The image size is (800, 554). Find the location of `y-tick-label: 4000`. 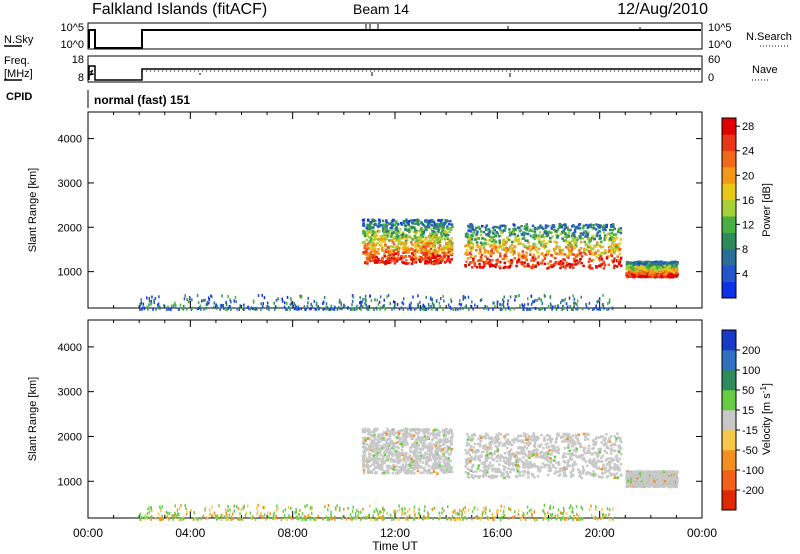

y-tick-label: 4000 is located at coordinates (70, 348).